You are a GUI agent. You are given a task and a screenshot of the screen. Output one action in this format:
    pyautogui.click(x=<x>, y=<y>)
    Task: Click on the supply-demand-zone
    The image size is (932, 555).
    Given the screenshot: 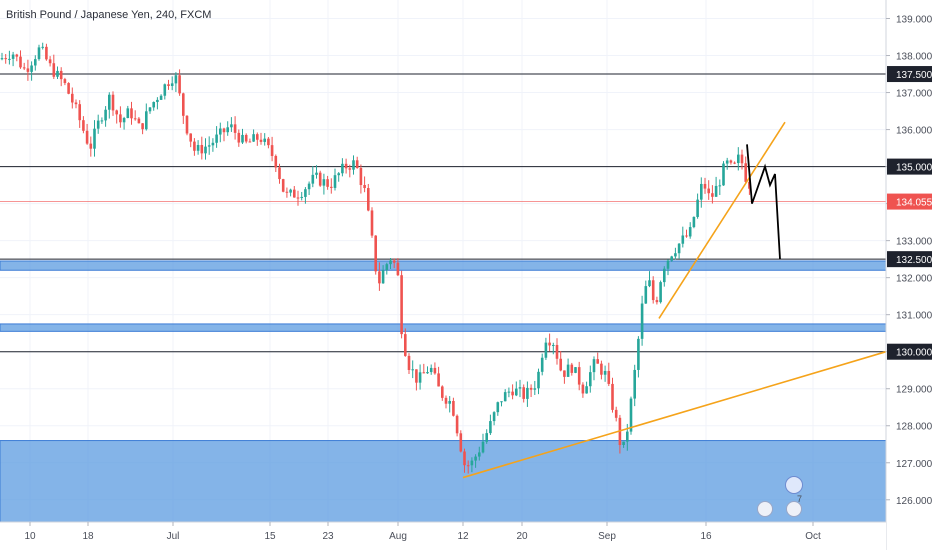 What is the action you would take?
    pyautogui.click(x=443, y=327)
    